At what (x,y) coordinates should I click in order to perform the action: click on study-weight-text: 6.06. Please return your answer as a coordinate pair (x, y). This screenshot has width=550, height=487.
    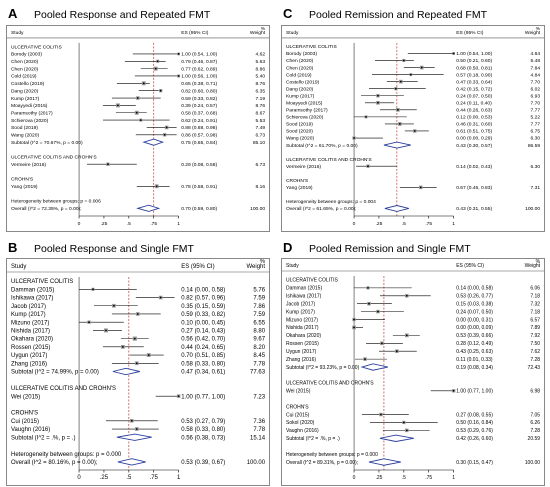
    Looking at the image, I should click on (535, 289).